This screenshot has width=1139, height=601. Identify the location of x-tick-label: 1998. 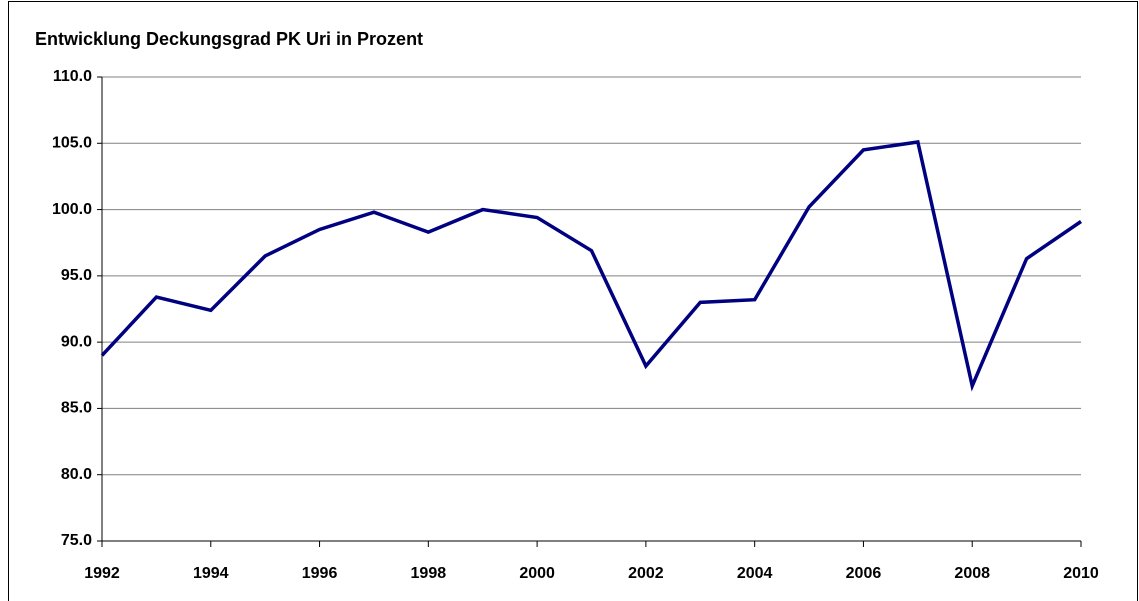
(429, 573).